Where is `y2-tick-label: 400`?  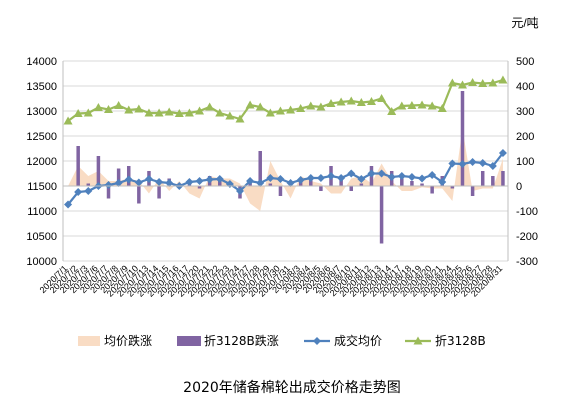
y2-tick-label: 400 is located at coordinates (525, 87).